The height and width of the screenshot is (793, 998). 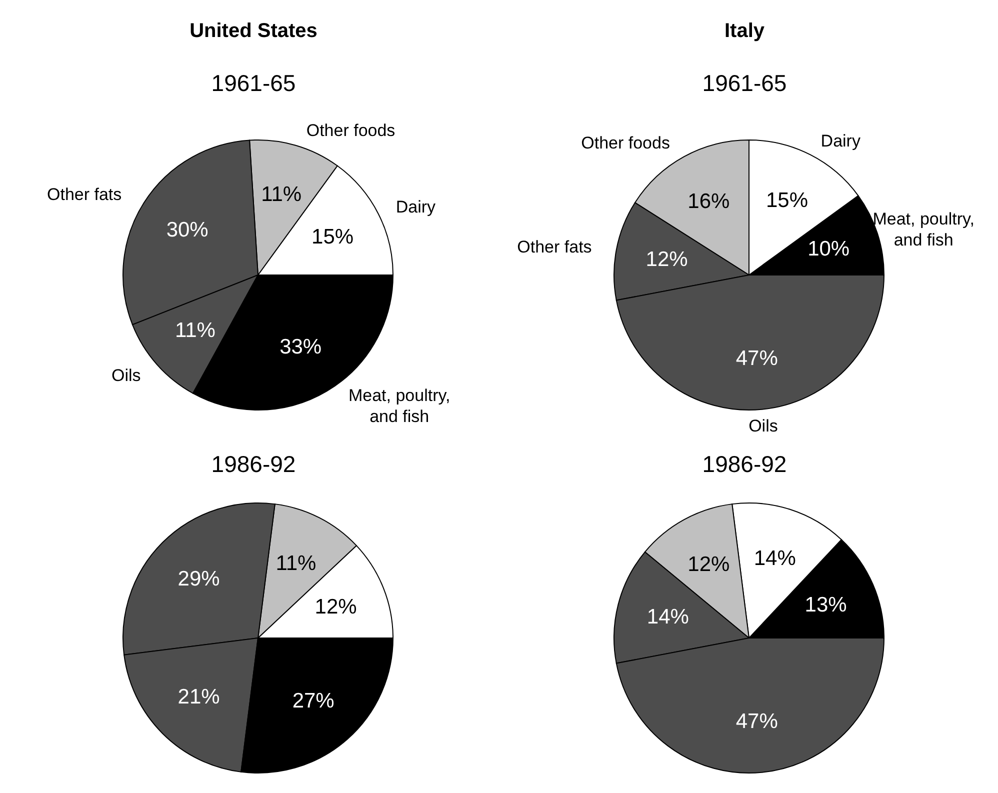 I want to click on chart-title: Italy, so click(x=744, y=31).